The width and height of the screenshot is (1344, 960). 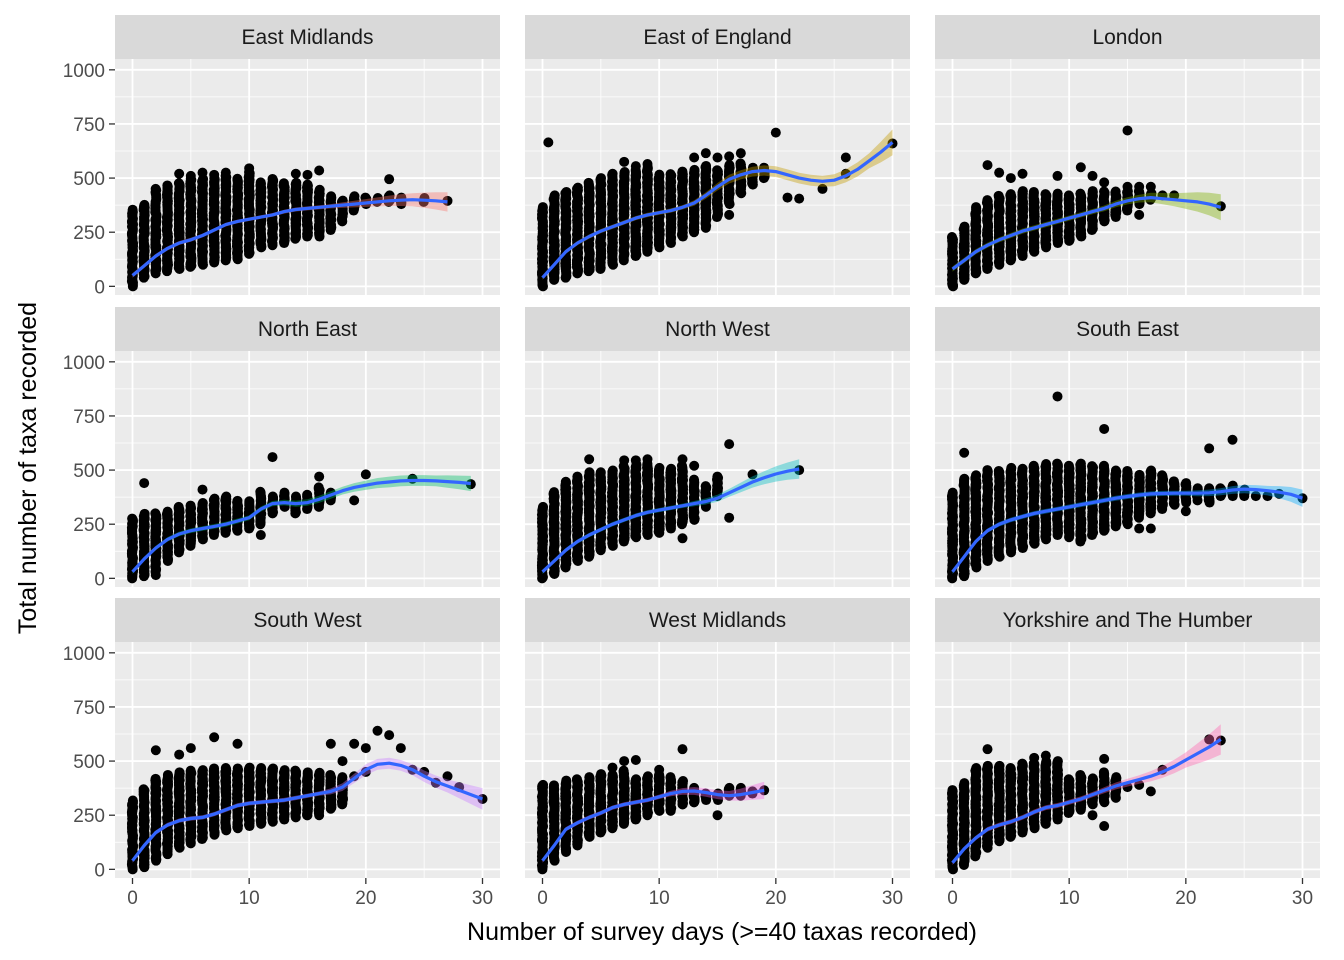 What do you see at coordinates (1127, 329) in the screenshot?
I see `facet-strip` at bounding box center [1127, 329].